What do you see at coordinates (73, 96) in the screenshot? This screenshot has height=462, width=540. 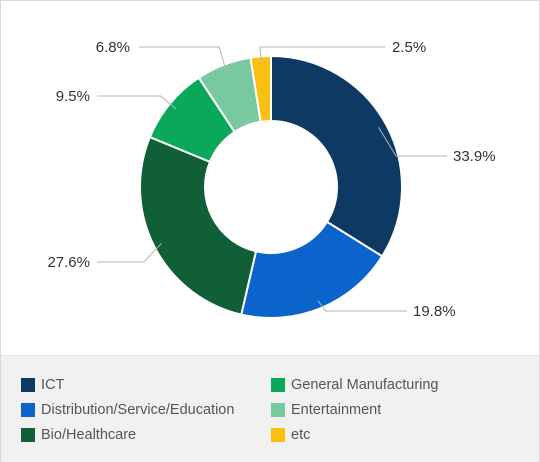 I see `value-label-general-manufacturing: 9.5%` at bounding box center [73, 96].